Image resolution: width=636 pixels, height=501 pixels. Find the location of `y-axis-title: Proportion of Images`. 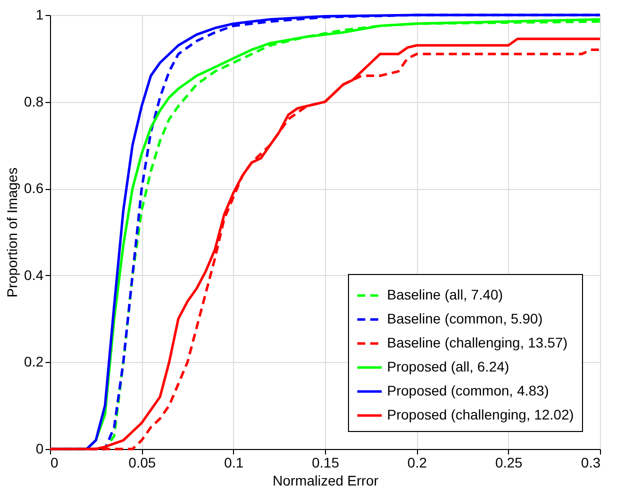

y-axis-title: Proportion of Images is located at coordinates (12, 233).